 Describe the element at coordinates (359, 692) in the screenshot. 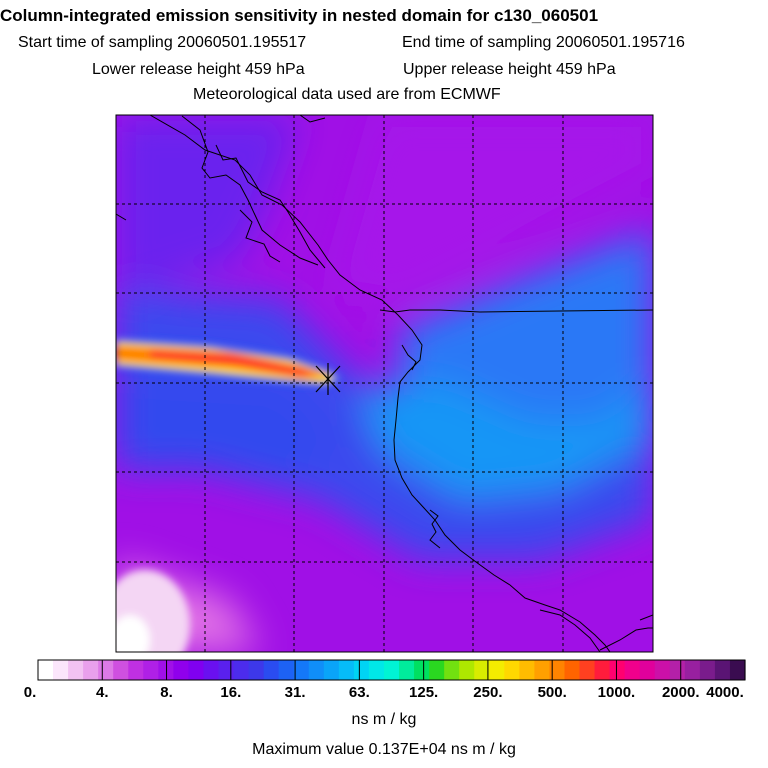

I see `colorbar-tick-label: 63.` at that location.